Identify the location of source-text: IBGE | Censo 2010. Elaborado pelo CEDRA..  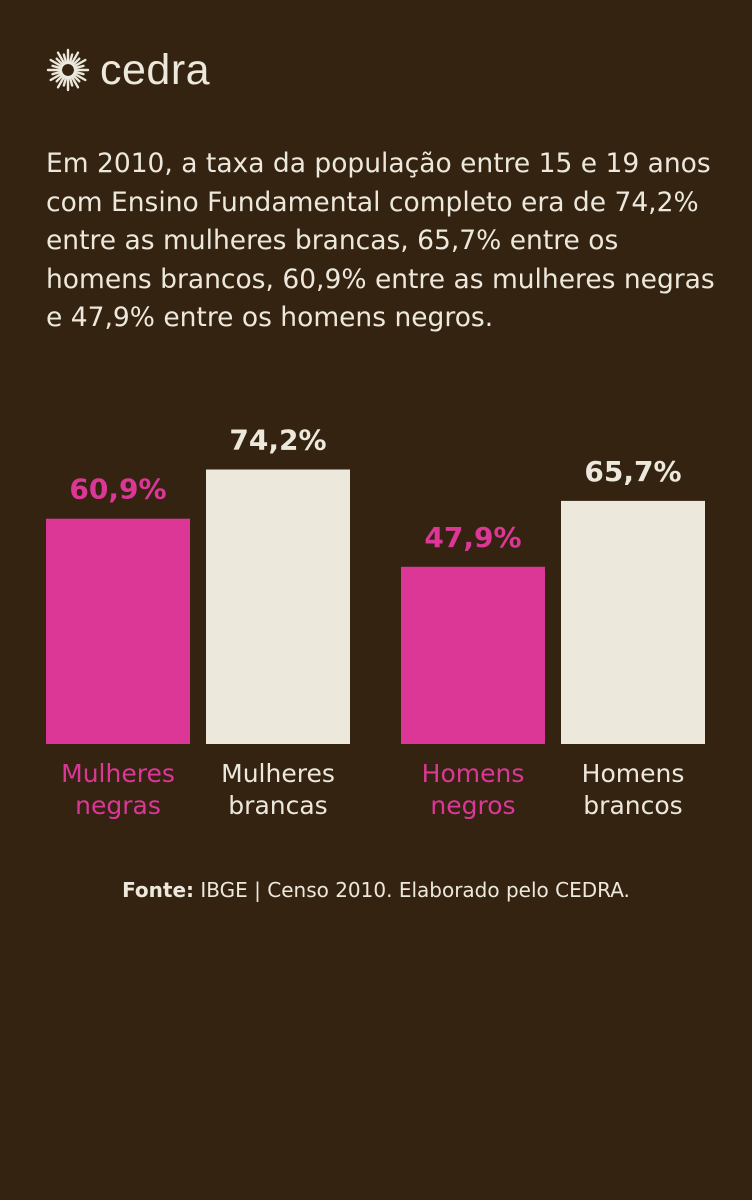
(415, 890).